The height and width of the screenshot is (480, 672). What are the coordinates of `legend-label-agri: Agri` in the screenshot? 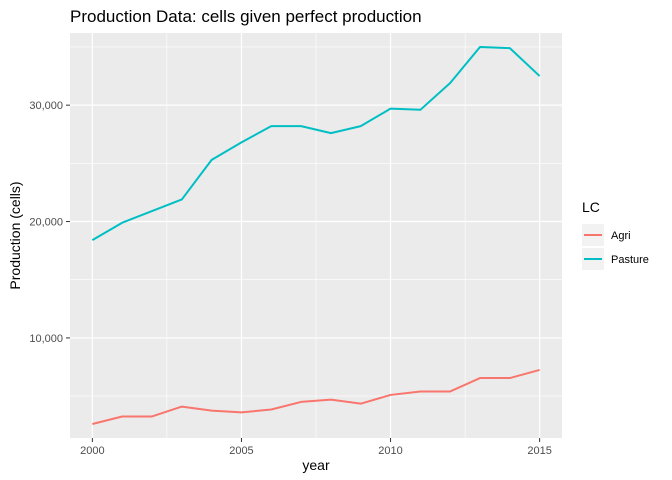 It's located at (621, 236).